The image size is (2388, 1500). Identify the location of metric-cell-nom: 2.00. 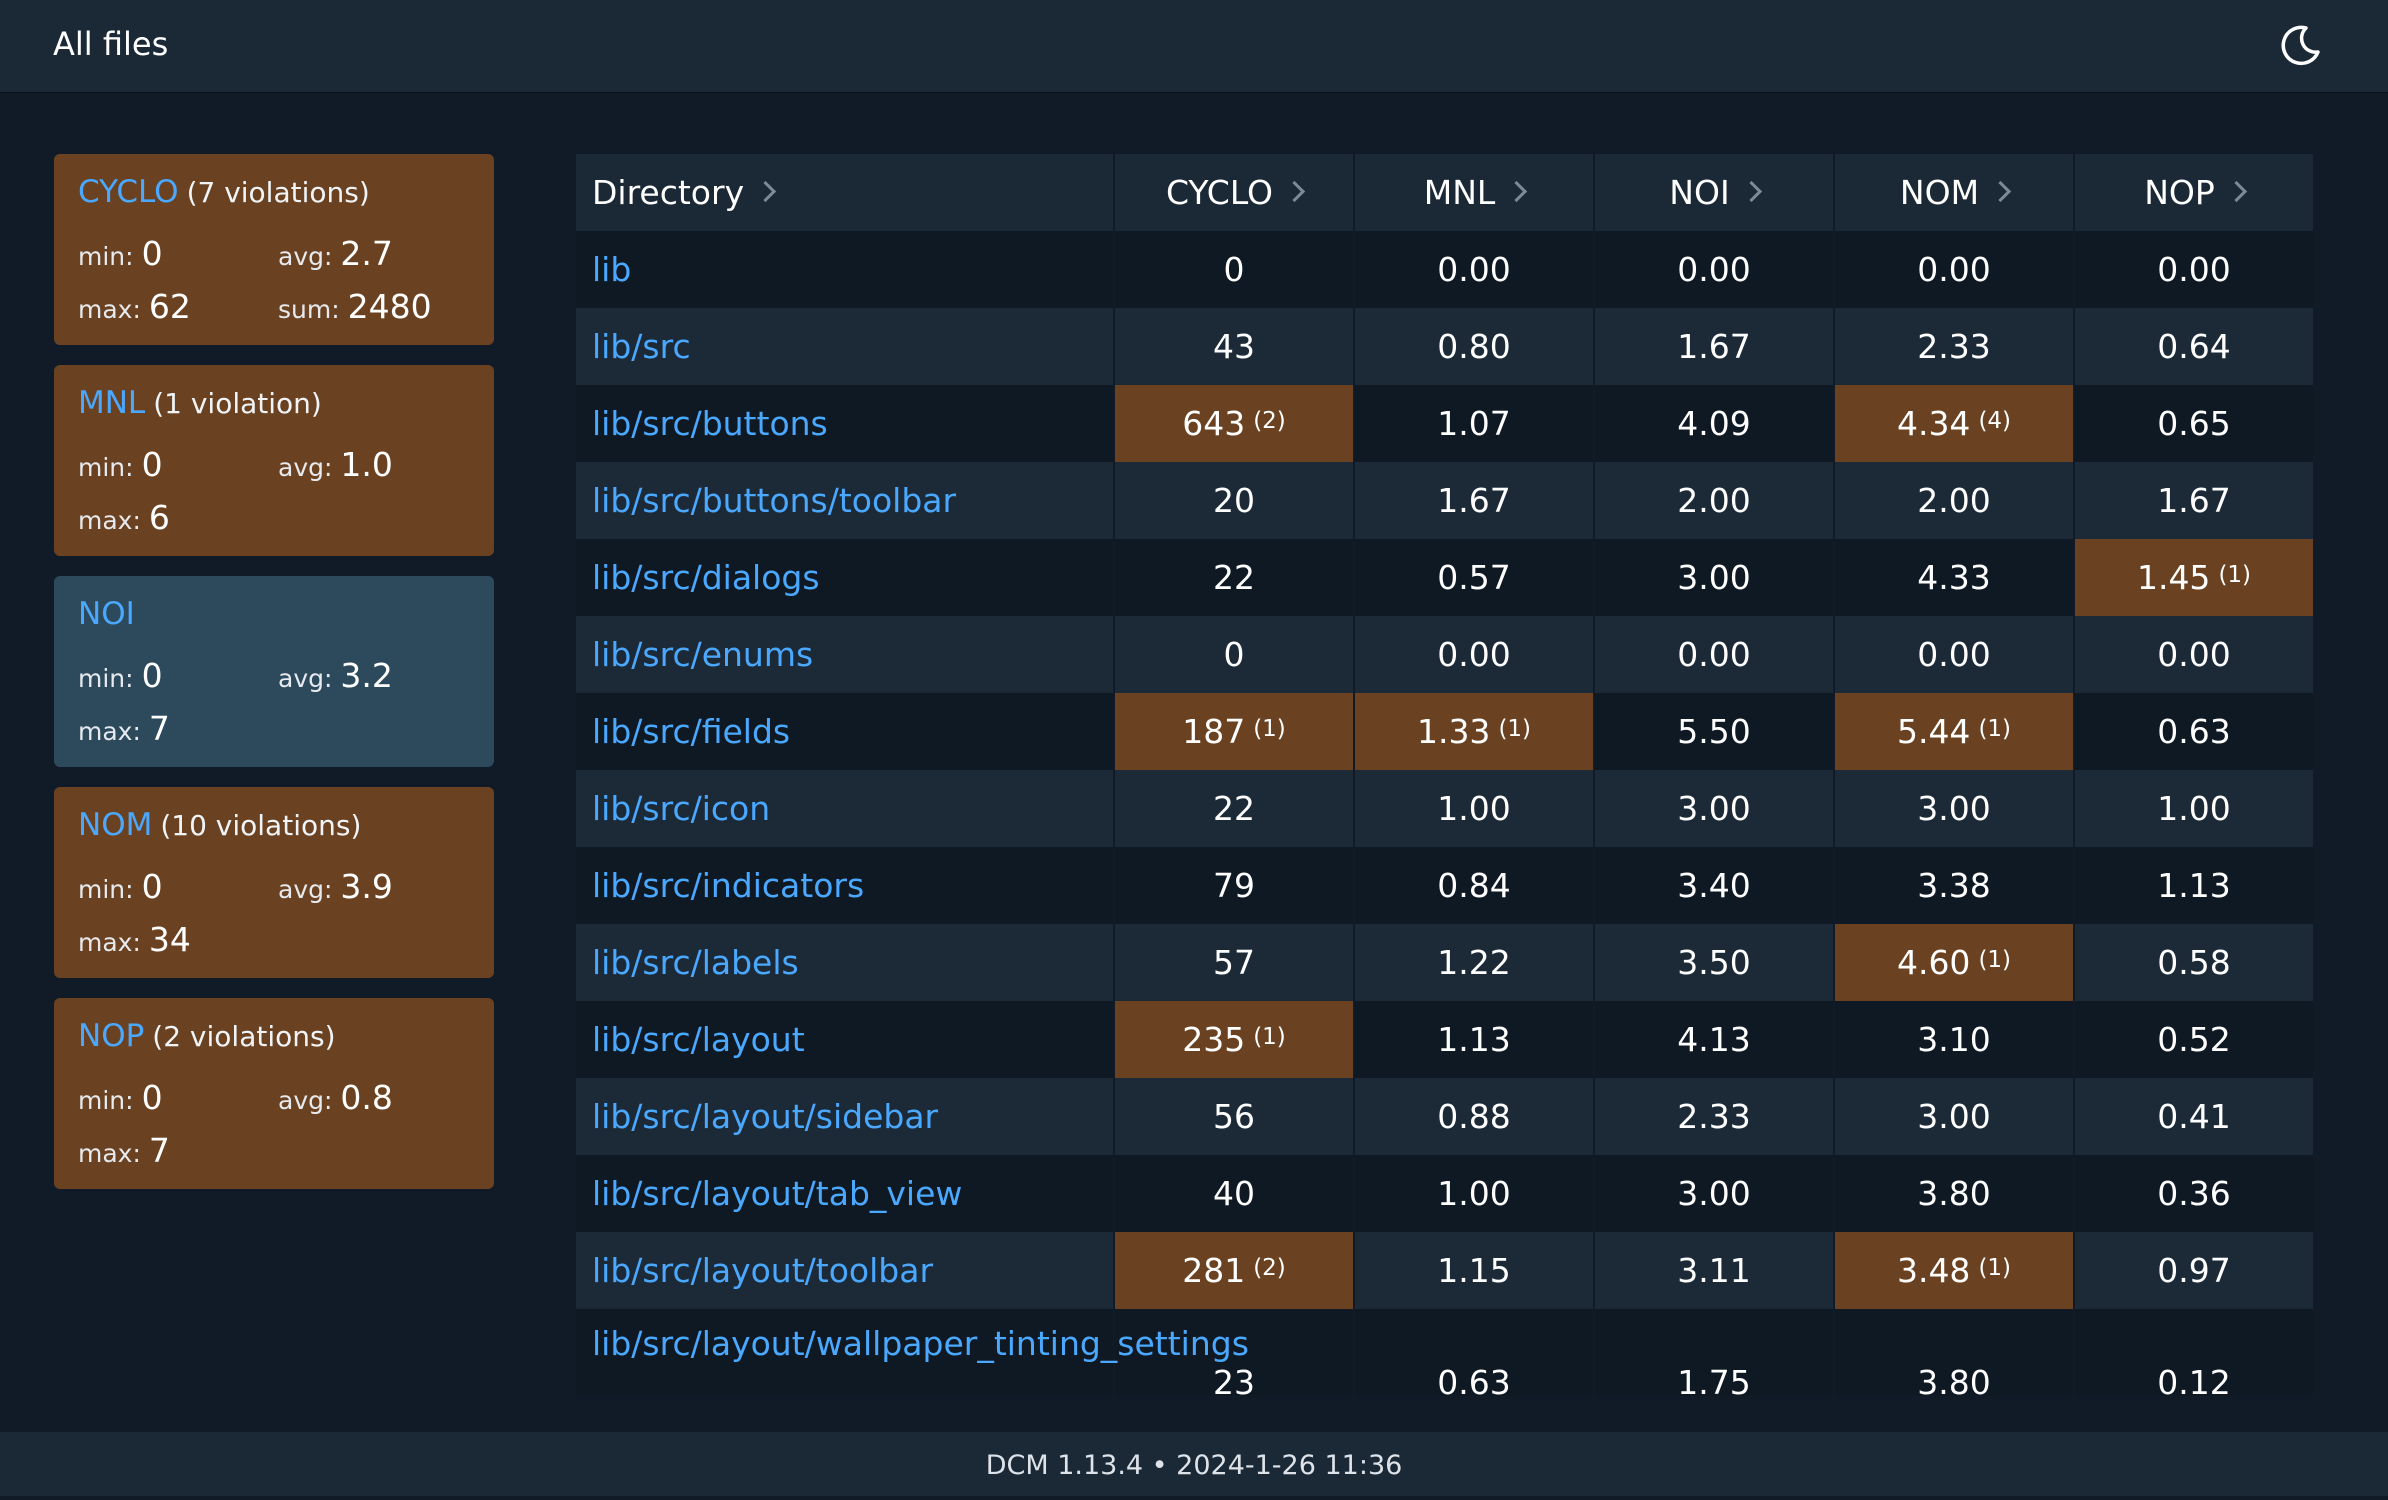
(1954, 500).